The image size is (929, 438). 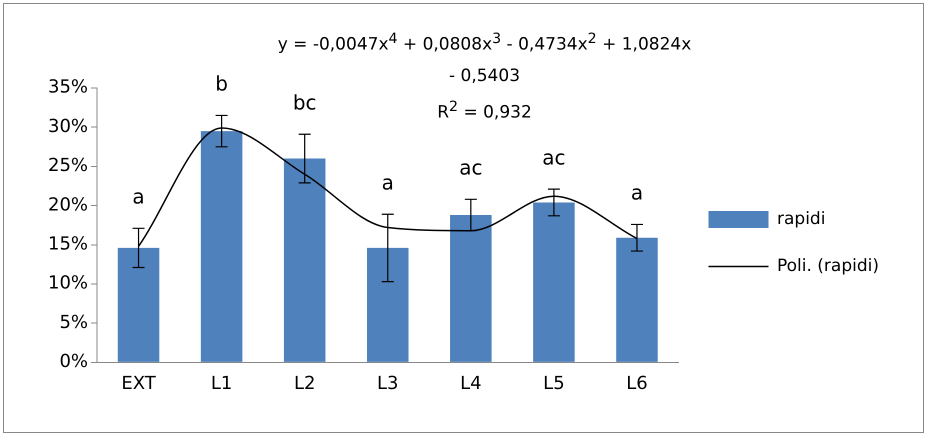 What do you see at coordinates (68, 243) in the screenshot?
I see `y-tick-label: 15%` at bounding box center [68, 243].